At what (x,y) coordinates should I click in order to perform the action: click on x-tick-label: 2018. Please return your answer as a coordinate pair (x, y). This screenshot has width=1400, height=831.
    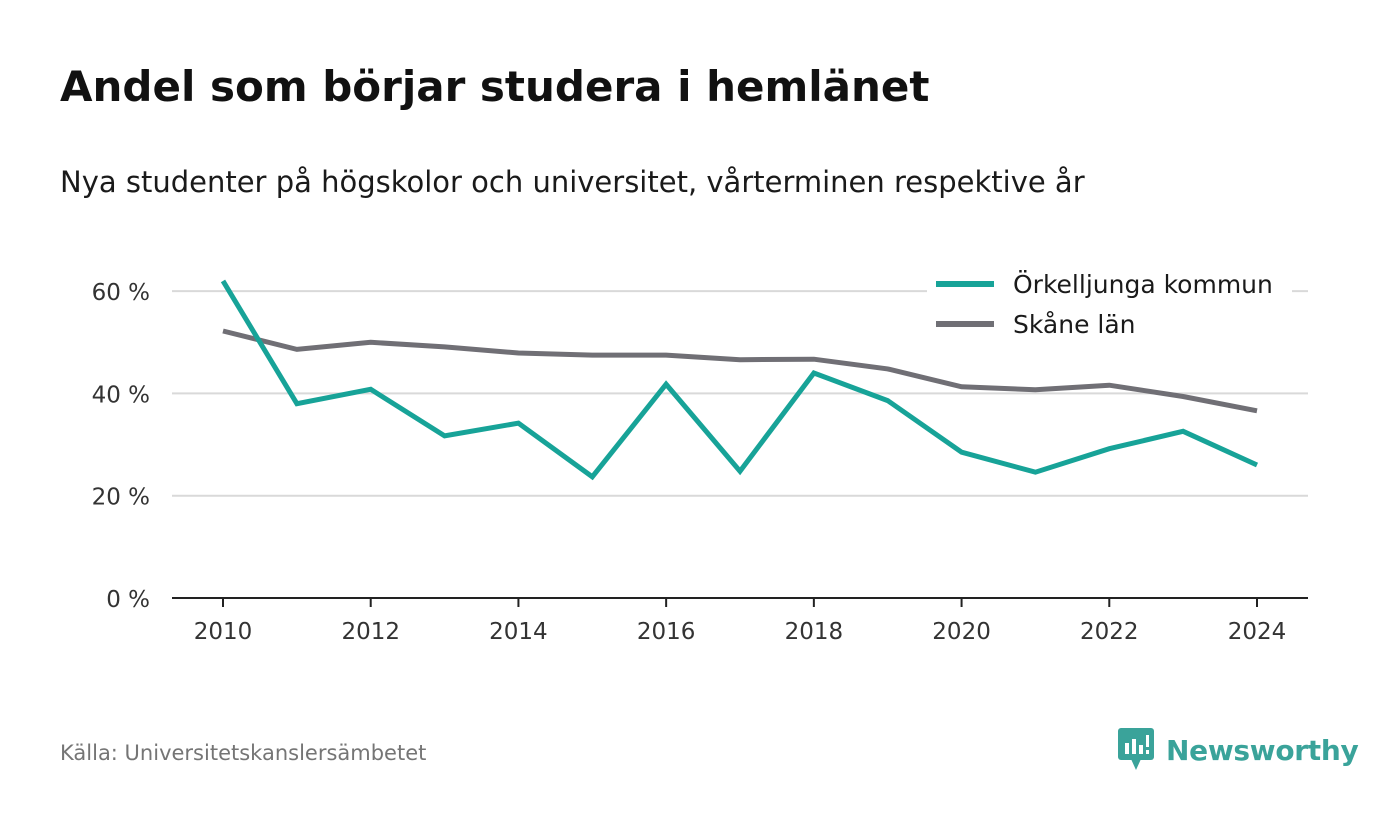
    Looking at the image, I should click on (814, 632).